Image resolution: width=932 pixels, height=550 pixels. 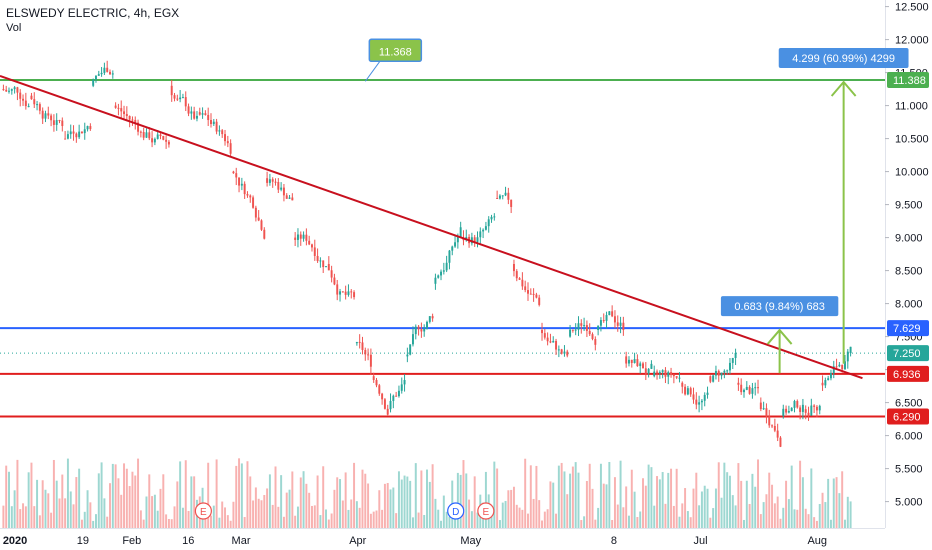 What do you see at coordinates (779, 306) in the screenshot?
I see `measure-label-box` at bounding box center [779, 306].